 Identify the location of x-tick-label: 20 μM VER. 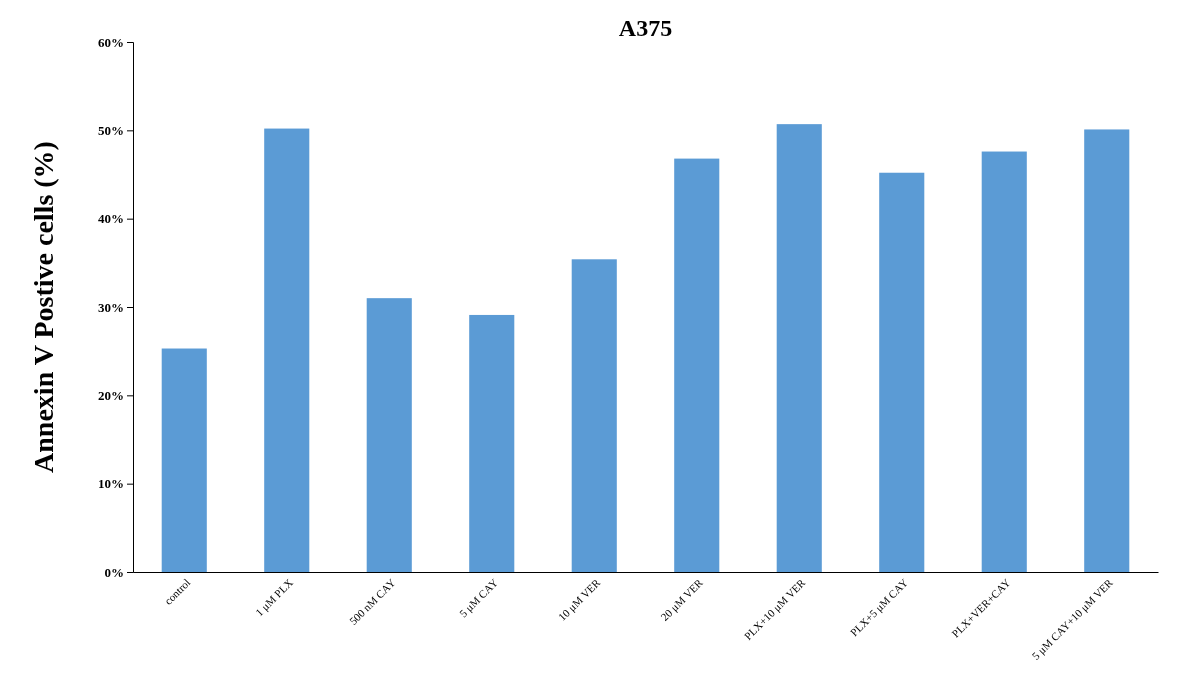
(682, 599).